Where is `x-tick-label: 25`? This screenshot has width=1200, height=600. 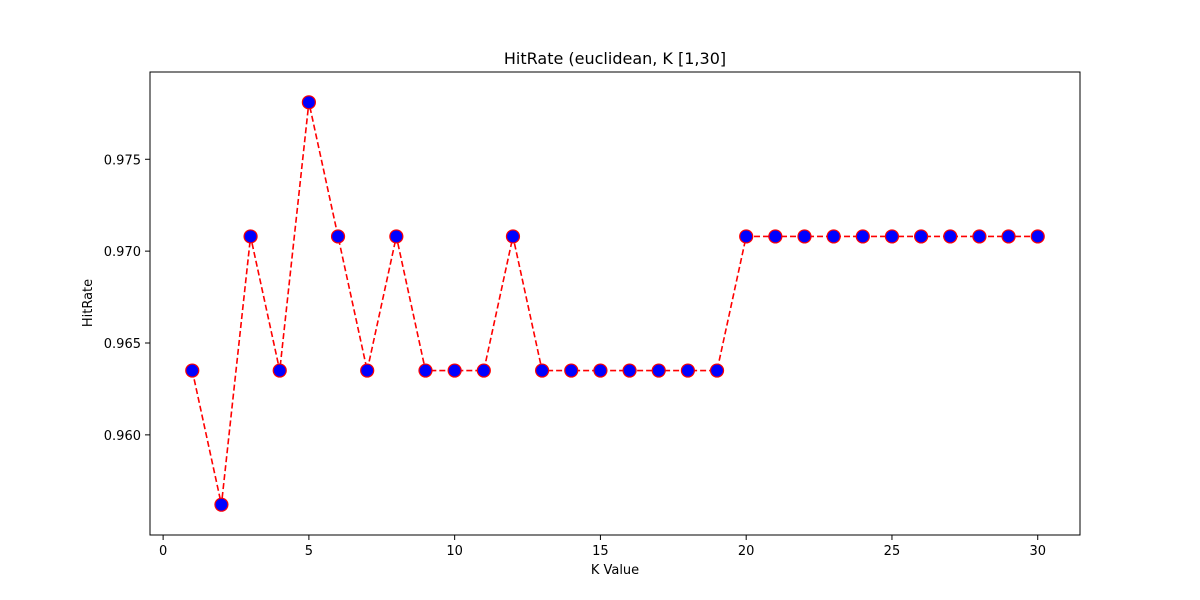 x-tick-label: 25 is located at coordinates (892, 551).